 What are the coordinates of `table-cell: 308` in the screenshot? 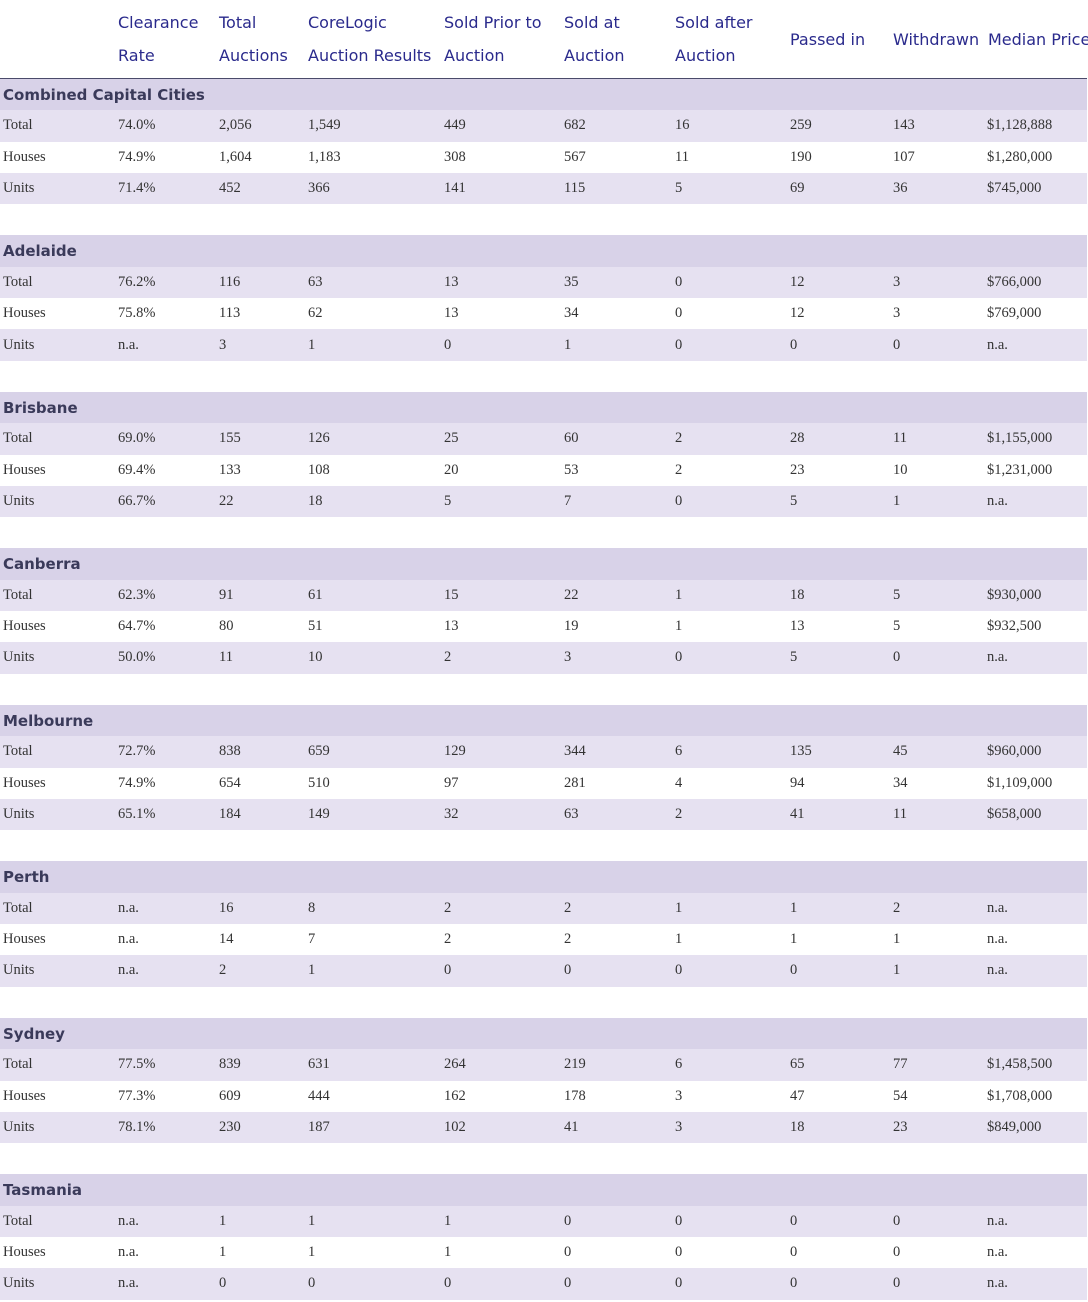 It's located at (455, 156).